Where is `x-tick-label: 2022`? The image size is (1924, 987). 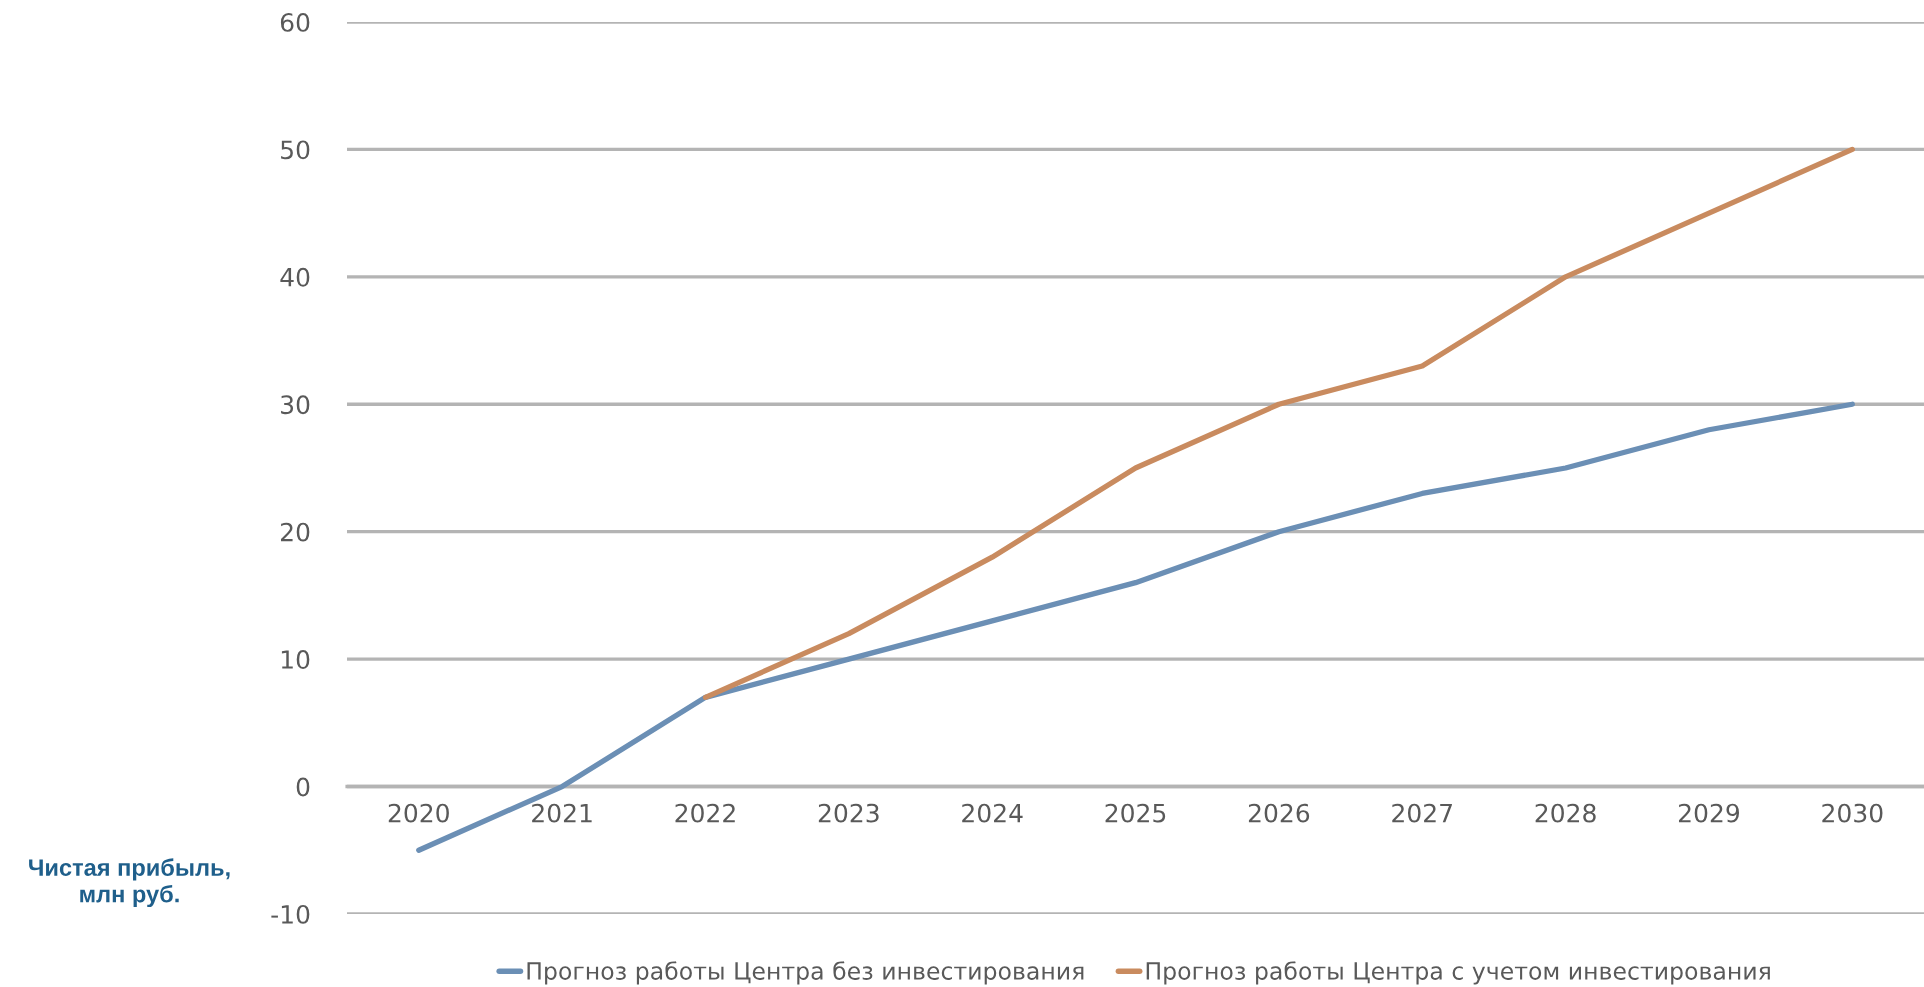
x-tick-label: 2022 is located at coordinates (705, 813).